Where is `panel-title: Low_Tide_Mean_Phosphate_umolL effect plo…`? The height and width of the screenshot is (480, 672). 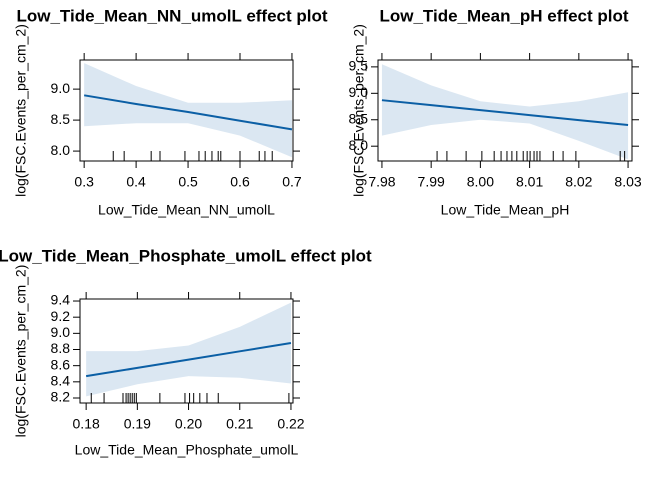 panel-title: Low_Tide_Mean_Phosphate_umolL effect plo… is located at coordinates (186, 255).